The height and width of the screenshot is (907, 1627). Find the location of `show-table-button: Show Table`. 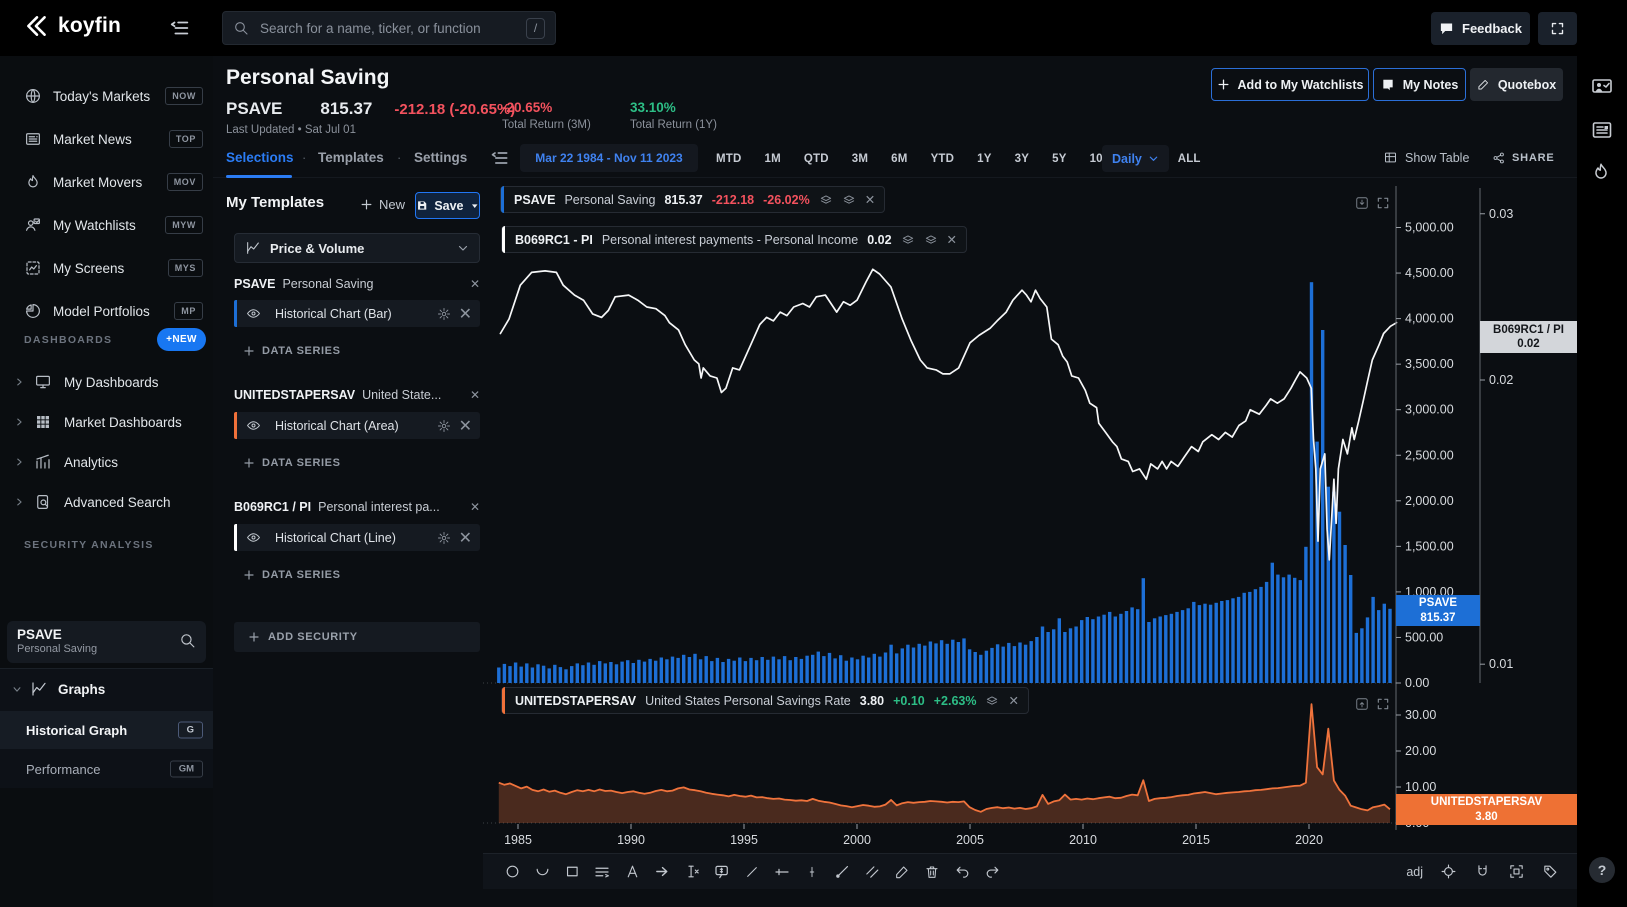

show-table-button: Show Table is located at coordinates (1426, 157).